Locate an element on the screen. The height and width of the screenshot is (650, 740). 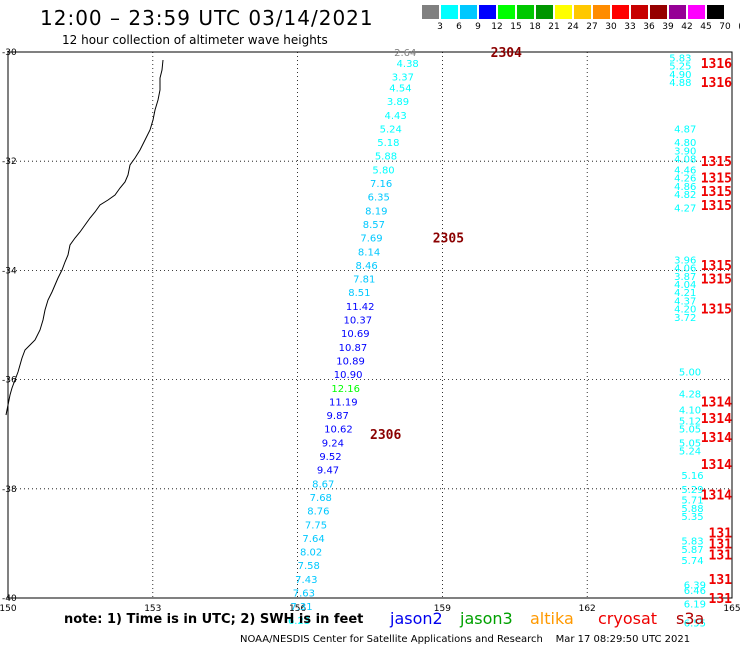
wave-height-value: 4.46 is located at coordinates (685, 170).